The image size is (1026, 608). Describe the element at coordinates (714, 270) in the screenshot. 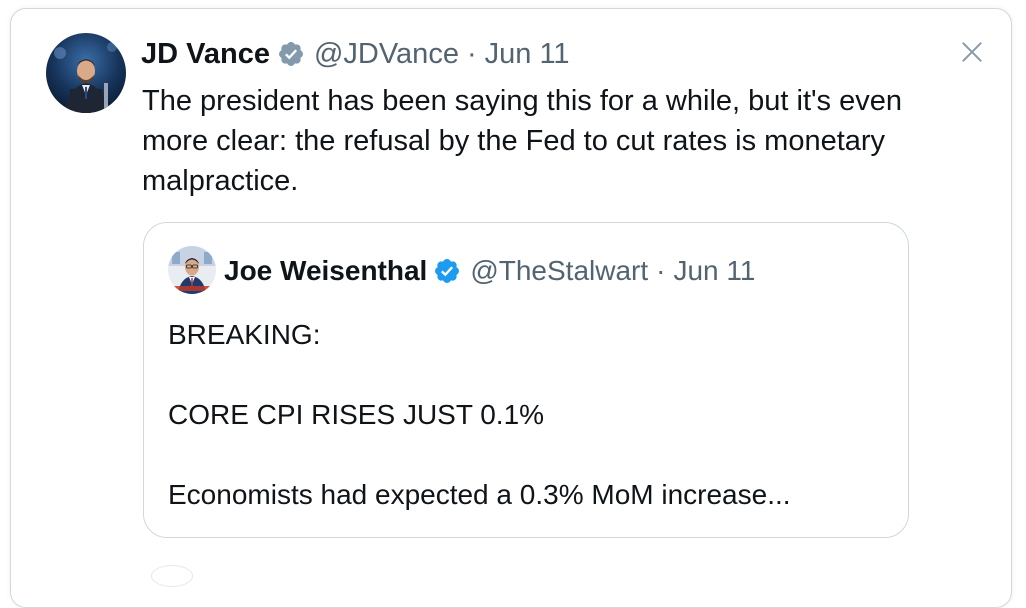

I see `quoted-tweet-date: Jun 11` at that location.